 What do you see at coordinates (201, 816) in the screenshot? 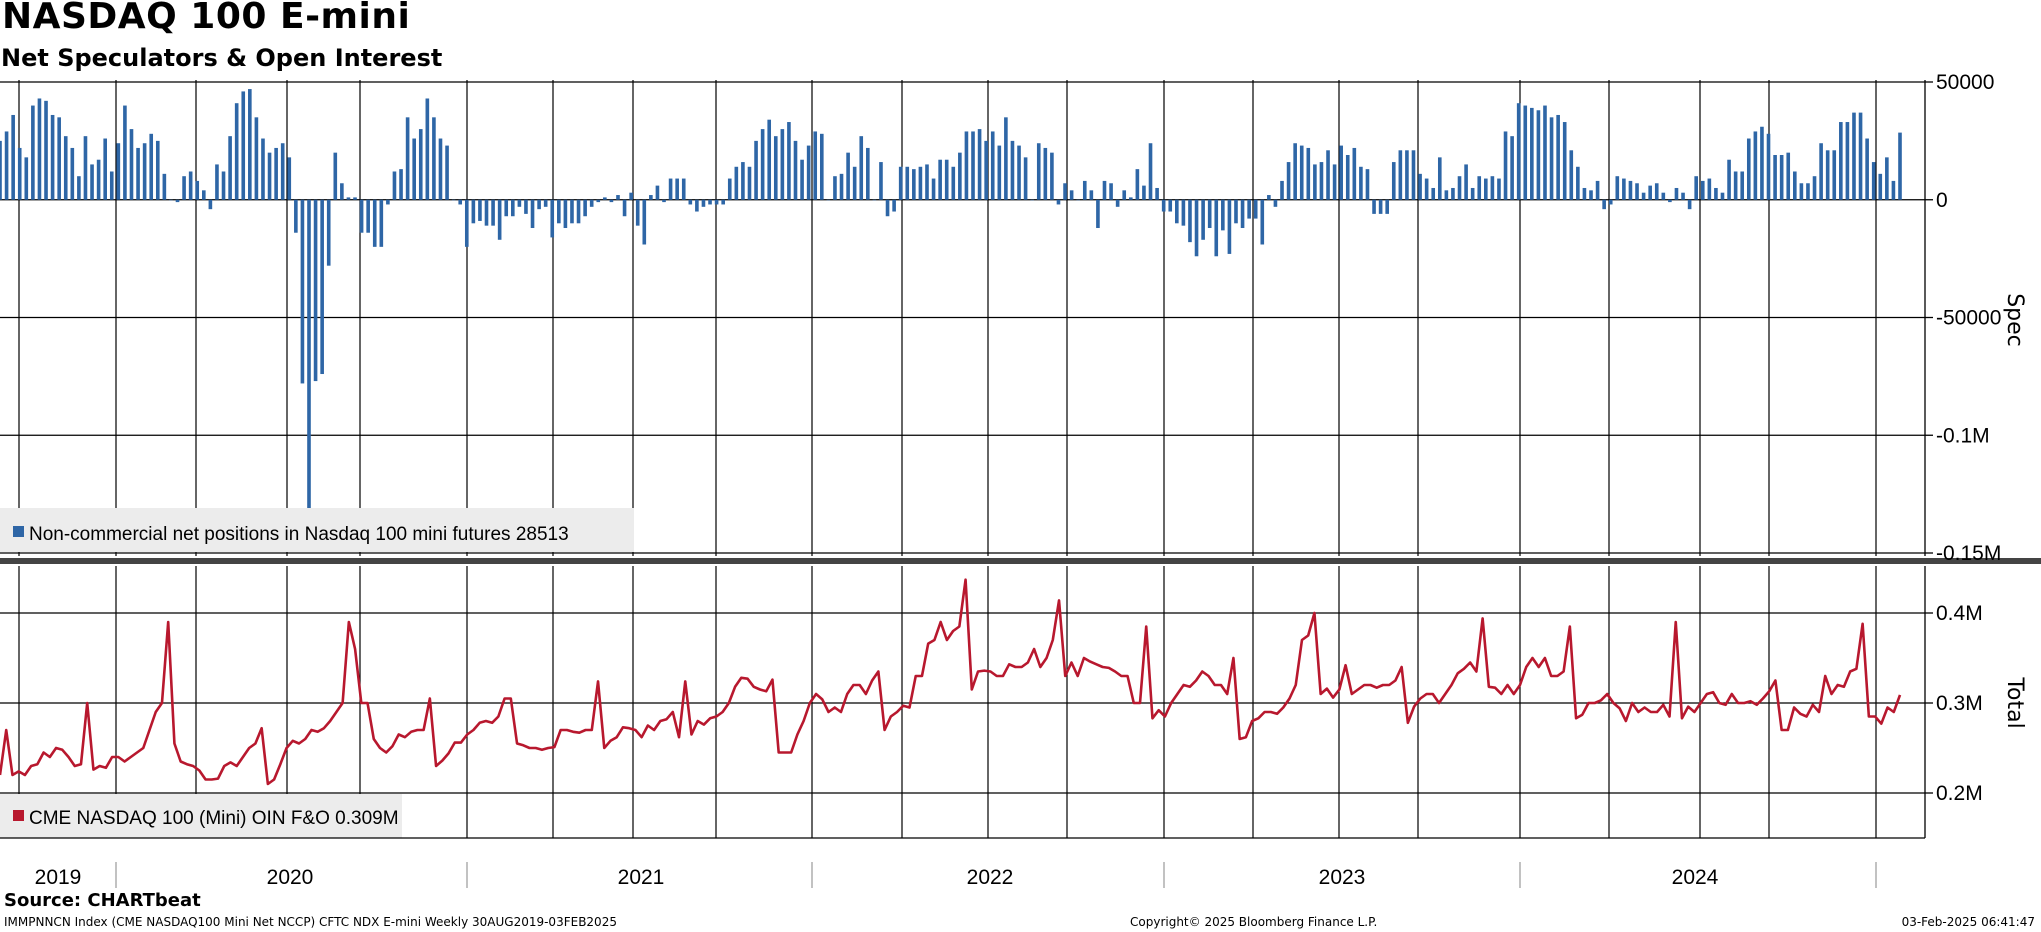
I see `total-legend: CME NASDAQ 100 (Mini) OIN F&O 0.309M` at bounding box center [201, 816].